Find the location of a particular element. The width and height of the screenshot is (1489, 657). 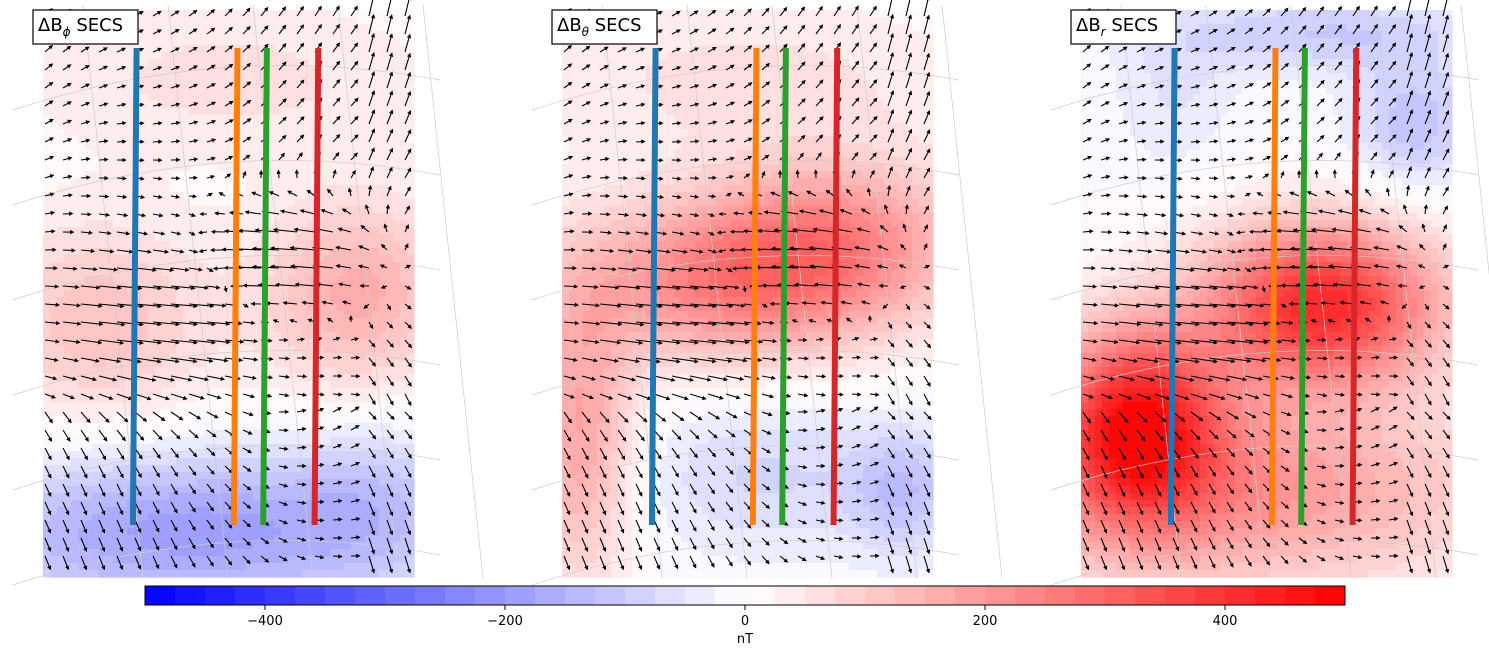

grid-line is located at coordinates (226, 563).